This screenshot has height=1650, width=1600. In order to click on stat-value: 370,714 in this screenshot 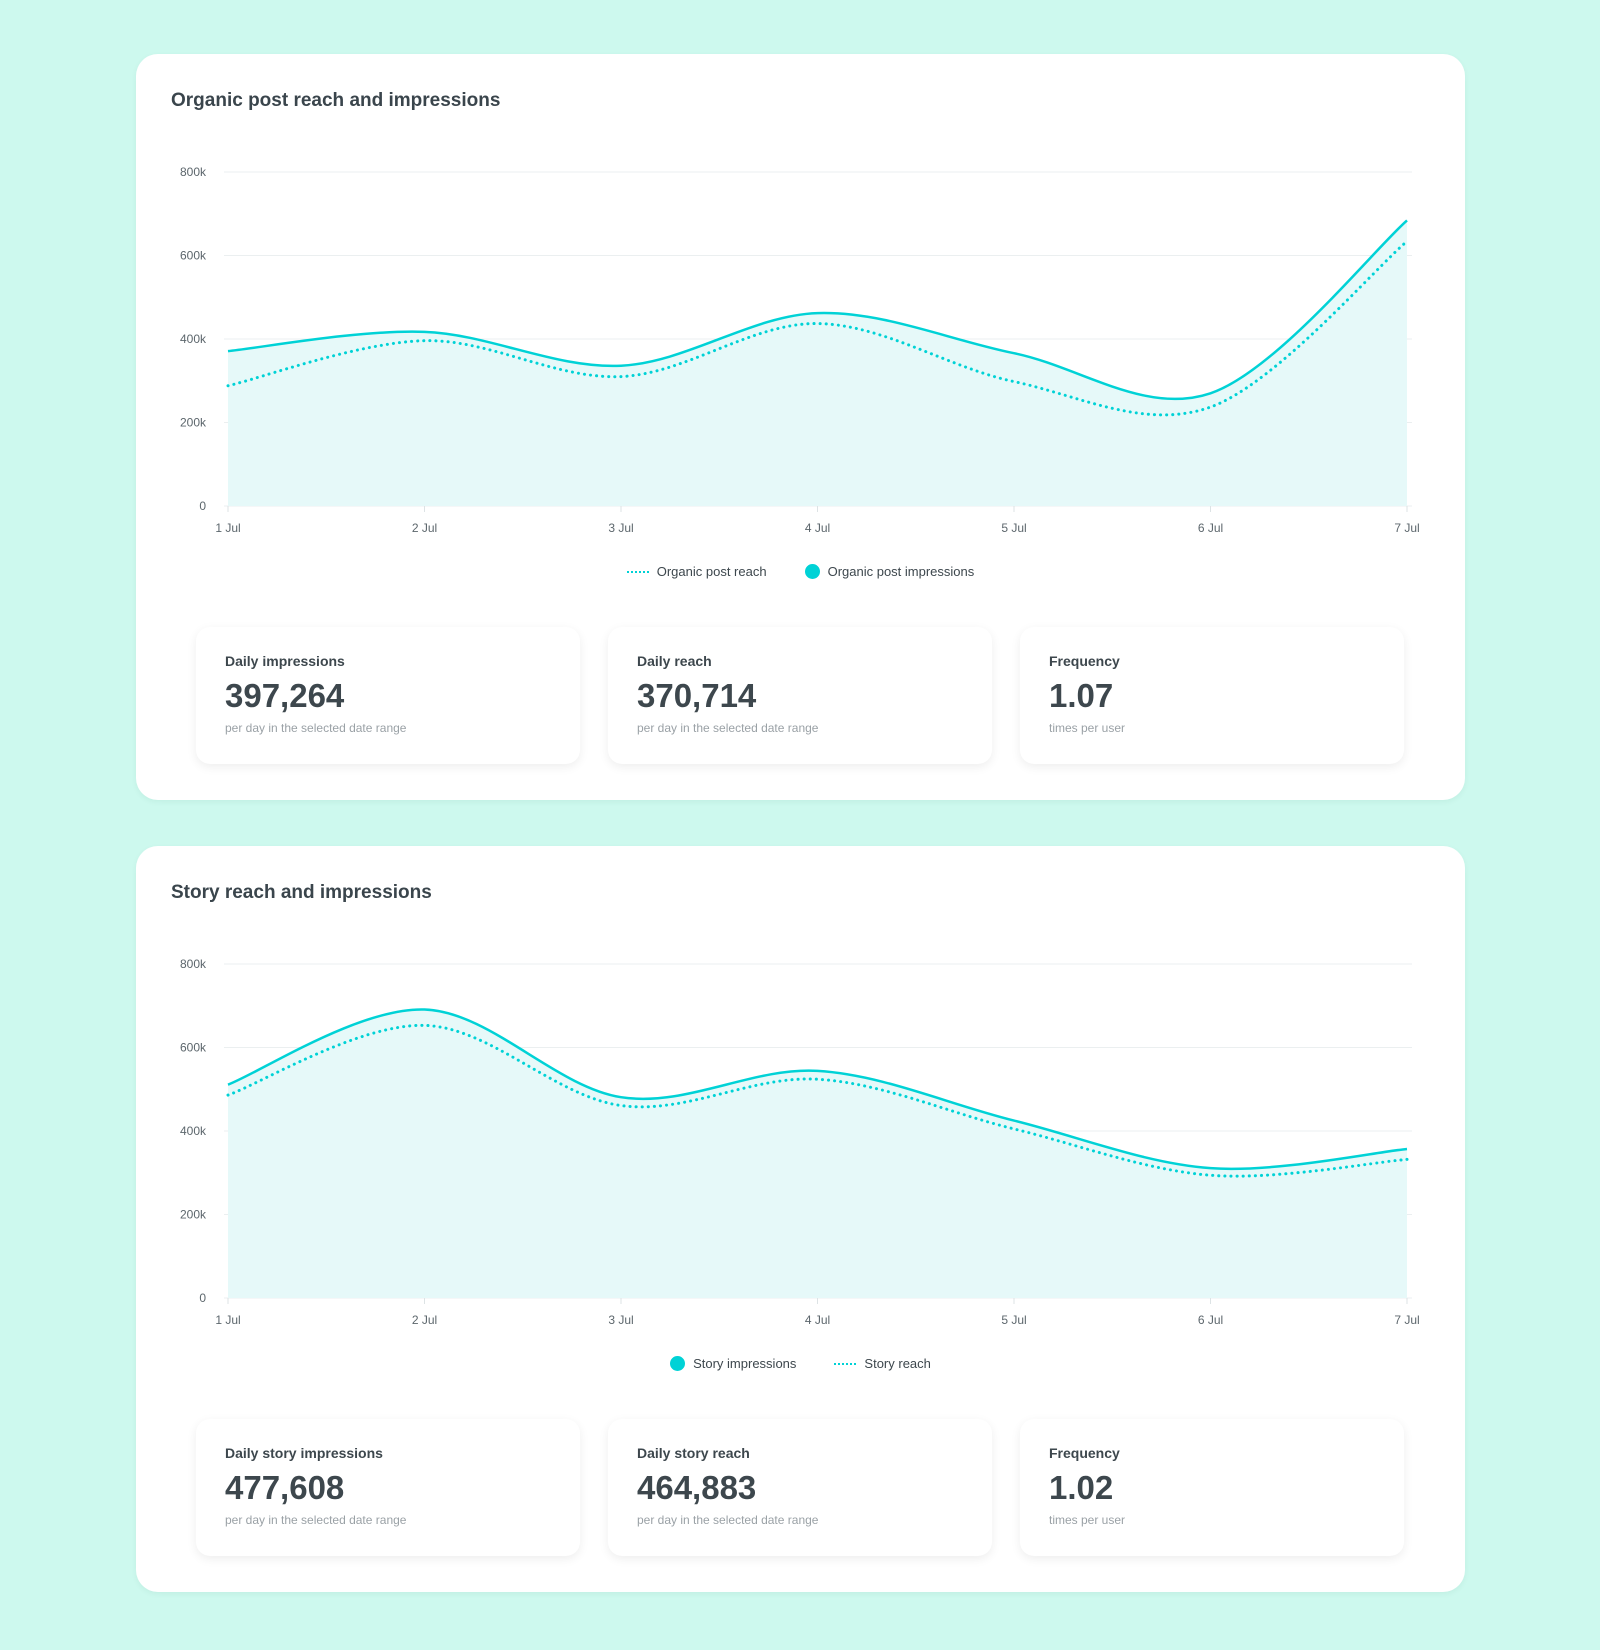, I will do `click(697, 695)`.